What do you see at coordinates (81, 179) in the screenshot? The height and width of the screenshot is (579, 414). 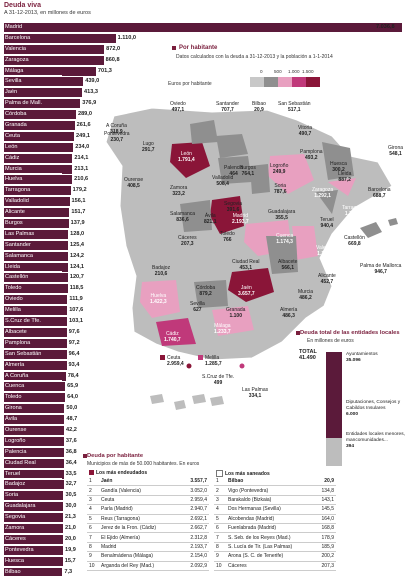 I see `bar-value-label: 210,6` at bounding box center [81, 179].